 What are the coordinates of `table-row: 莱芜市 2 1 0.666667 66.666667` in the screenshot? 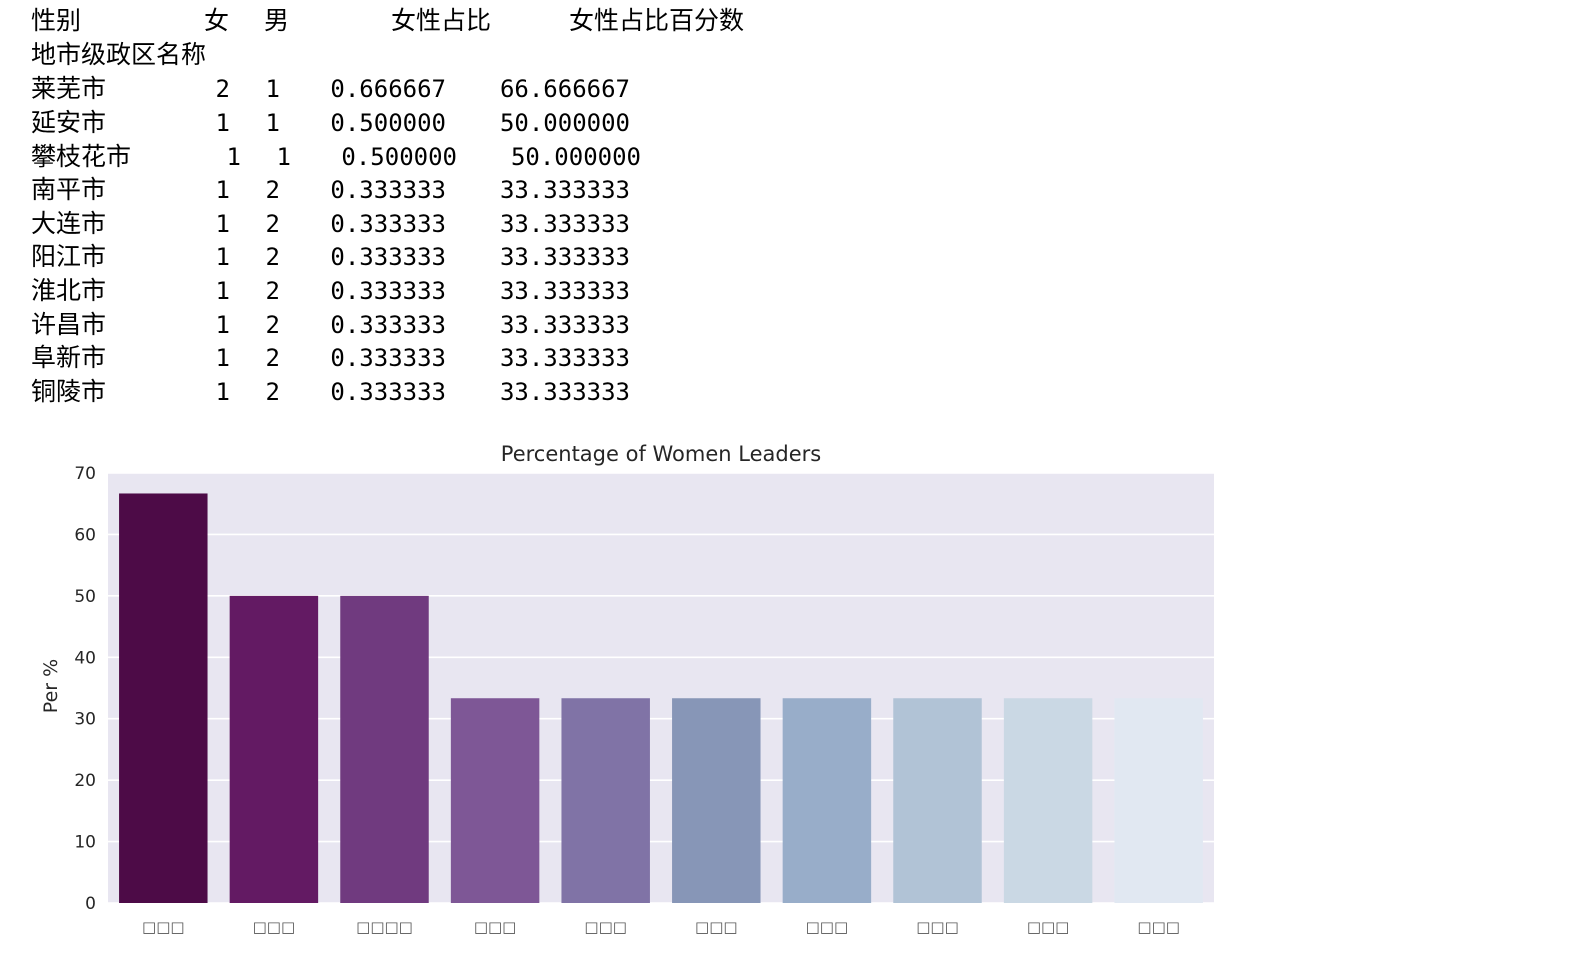 It's located at (400, 89).